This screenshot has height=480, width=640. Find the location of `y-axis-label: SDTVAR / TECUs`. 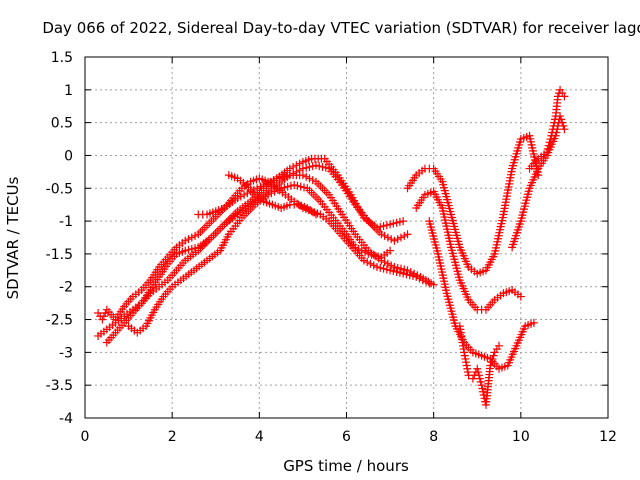

y-axis-label: SDTVAR / TECUs is located at coordinates (13, 237).